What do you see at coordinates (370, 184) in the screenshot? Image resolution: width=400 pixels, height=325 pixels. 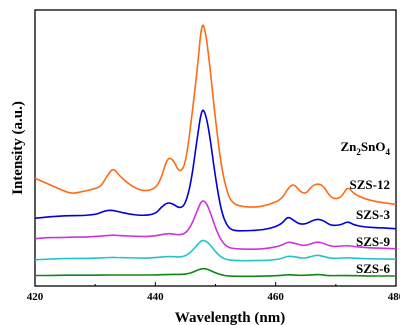 I see `series-label: SZS-12` at bounding box center [370, 184].